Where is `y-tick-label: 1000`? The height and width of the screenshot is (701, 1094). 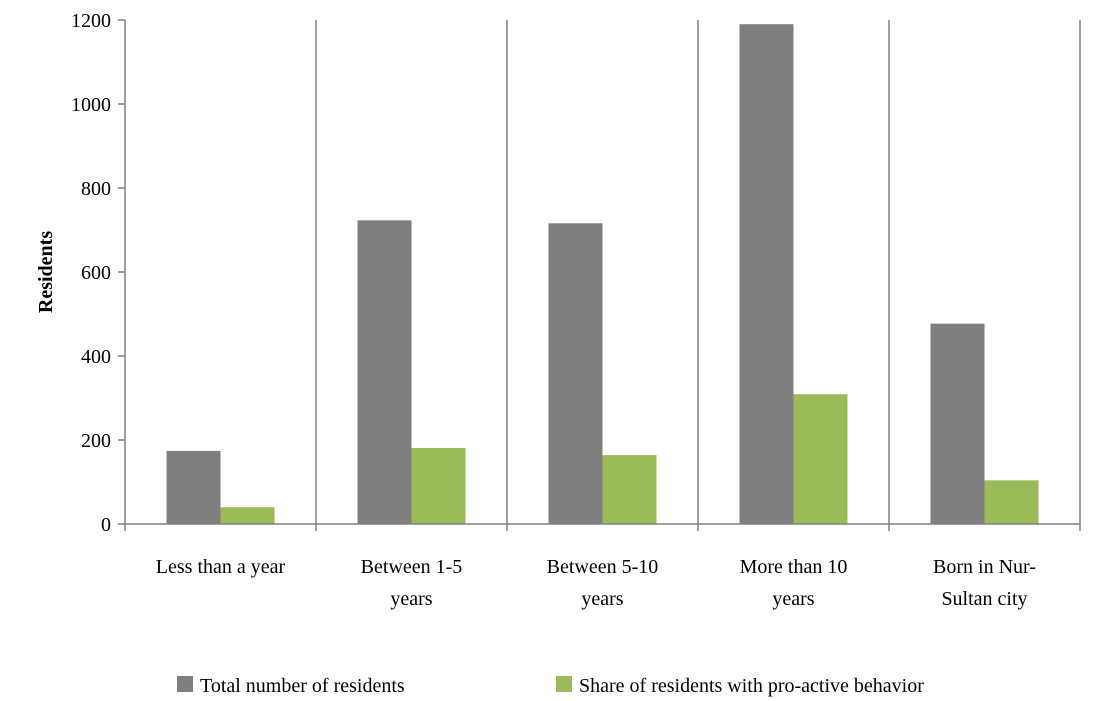
y-tick-label: 1000 is located at coordinates (91, 105).